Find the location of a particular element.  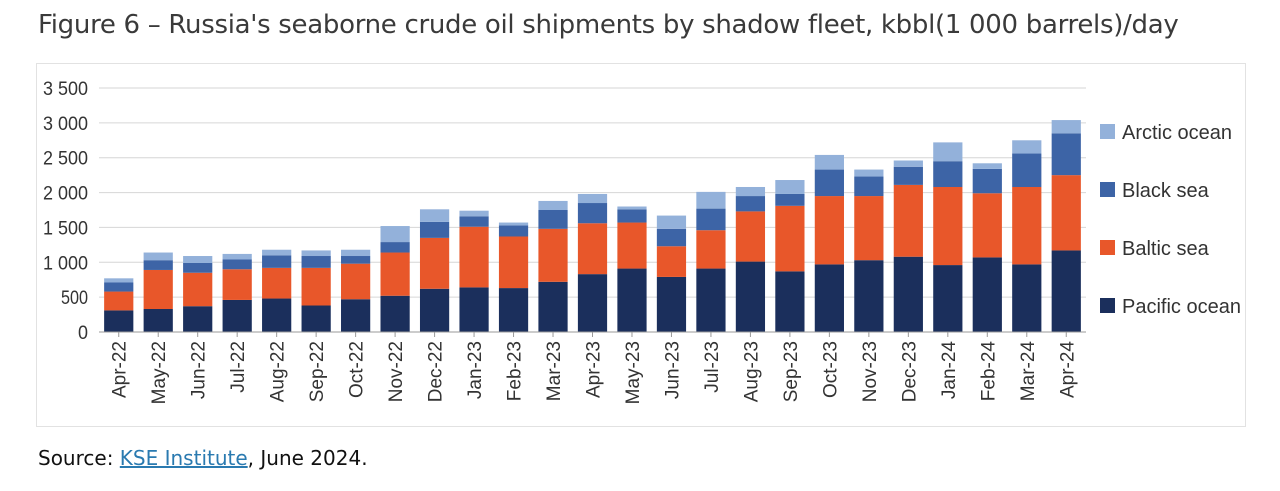

x-tick-label: Oct-23 is located at coordinates (830, 369).